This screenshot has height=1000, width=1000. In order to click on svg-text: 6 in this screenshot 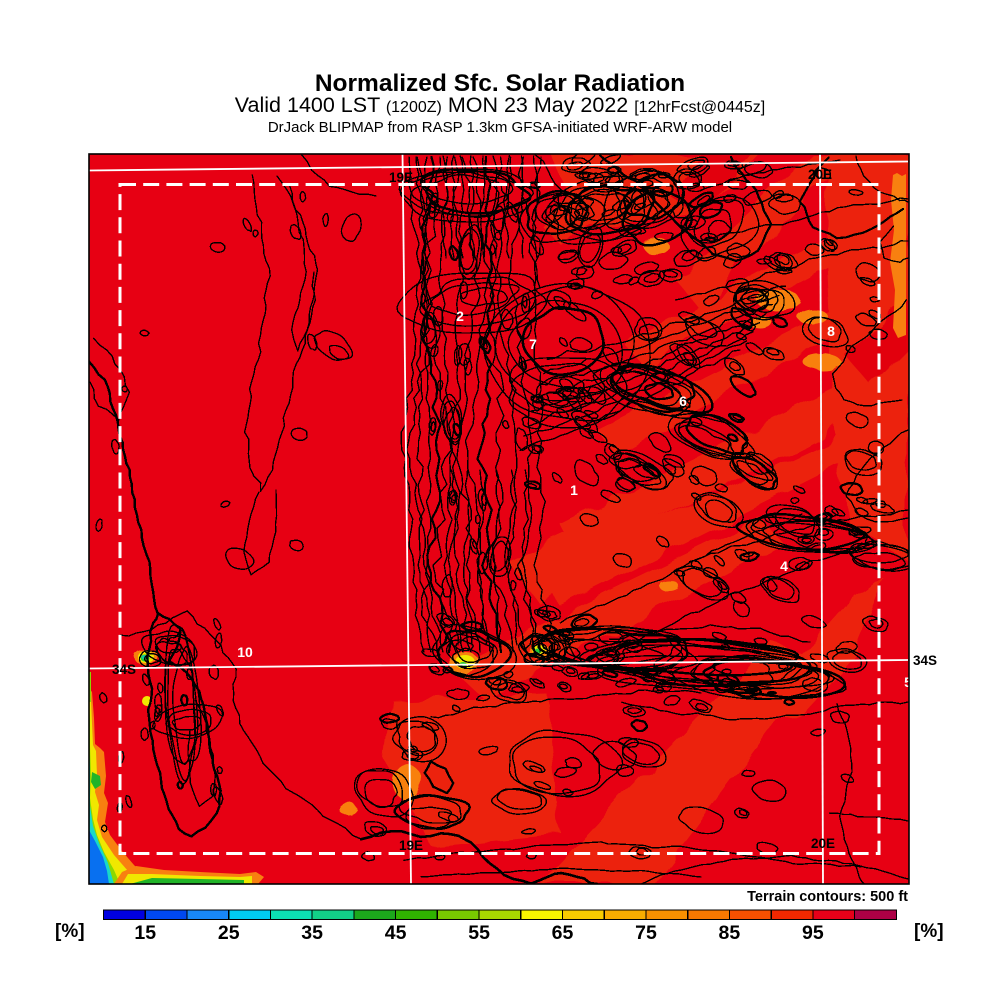, I will do `click(683, 401)`.